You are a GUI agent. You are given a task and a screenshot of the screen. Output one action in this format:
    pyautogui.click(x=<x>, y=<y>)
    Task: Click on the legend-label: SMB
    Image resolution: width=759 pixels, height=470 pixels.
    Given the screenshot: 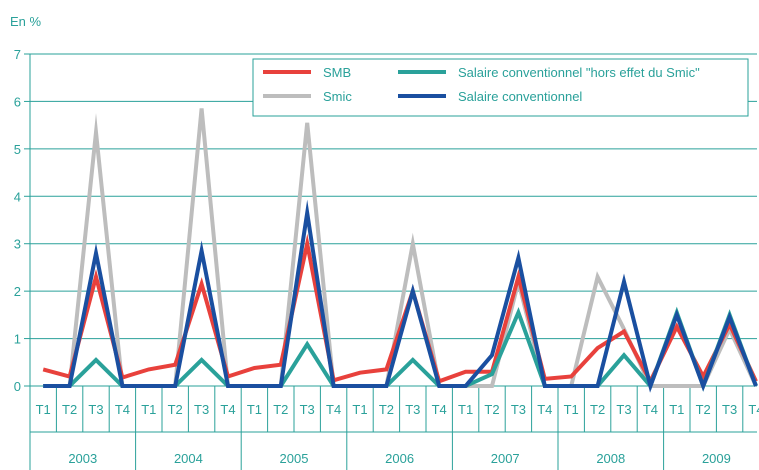 What is the action you would take?
    pyautogui.click(x=337, y=72)
    